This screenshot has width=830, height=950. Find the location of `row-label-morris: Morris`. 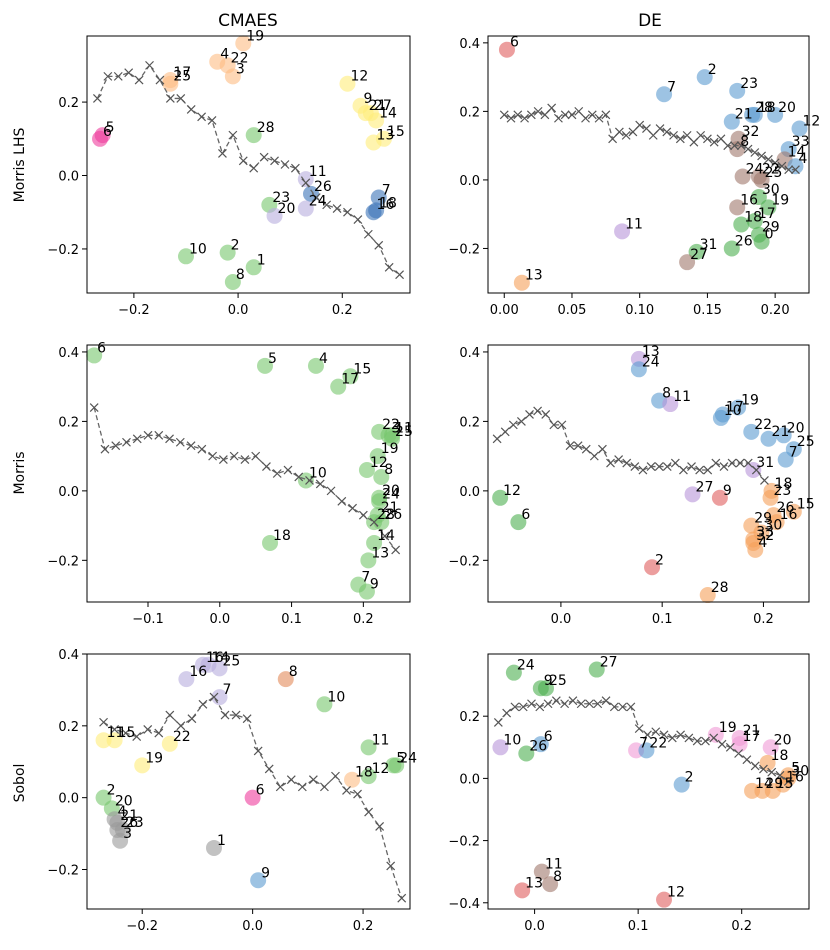

row-label-morris: Morris is located at coordinates (20, 472).